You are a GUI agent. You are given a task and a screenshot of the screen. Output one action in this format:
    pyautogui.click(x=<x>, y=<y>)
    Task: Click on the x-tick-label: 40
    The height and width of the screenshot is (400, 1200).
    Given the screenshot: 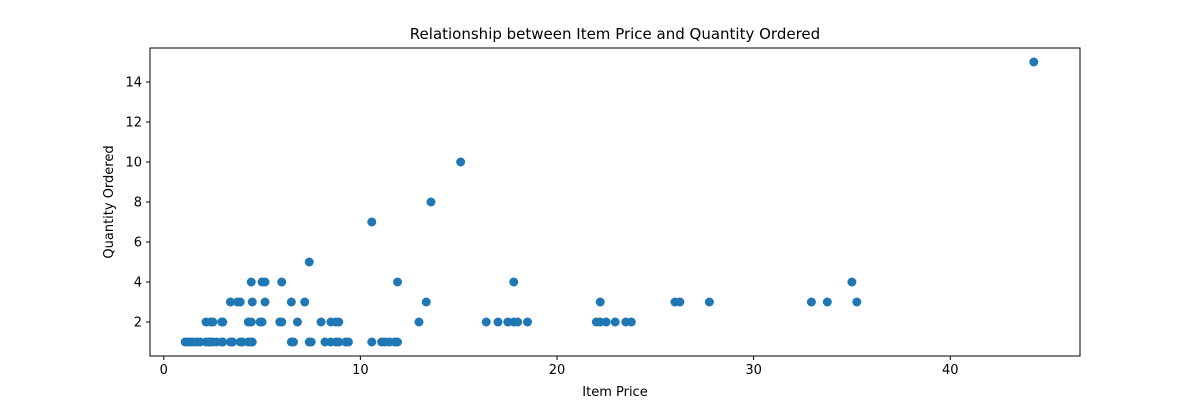 What is the action you would take?
    pyautogui.click(x=950, y=370)
    